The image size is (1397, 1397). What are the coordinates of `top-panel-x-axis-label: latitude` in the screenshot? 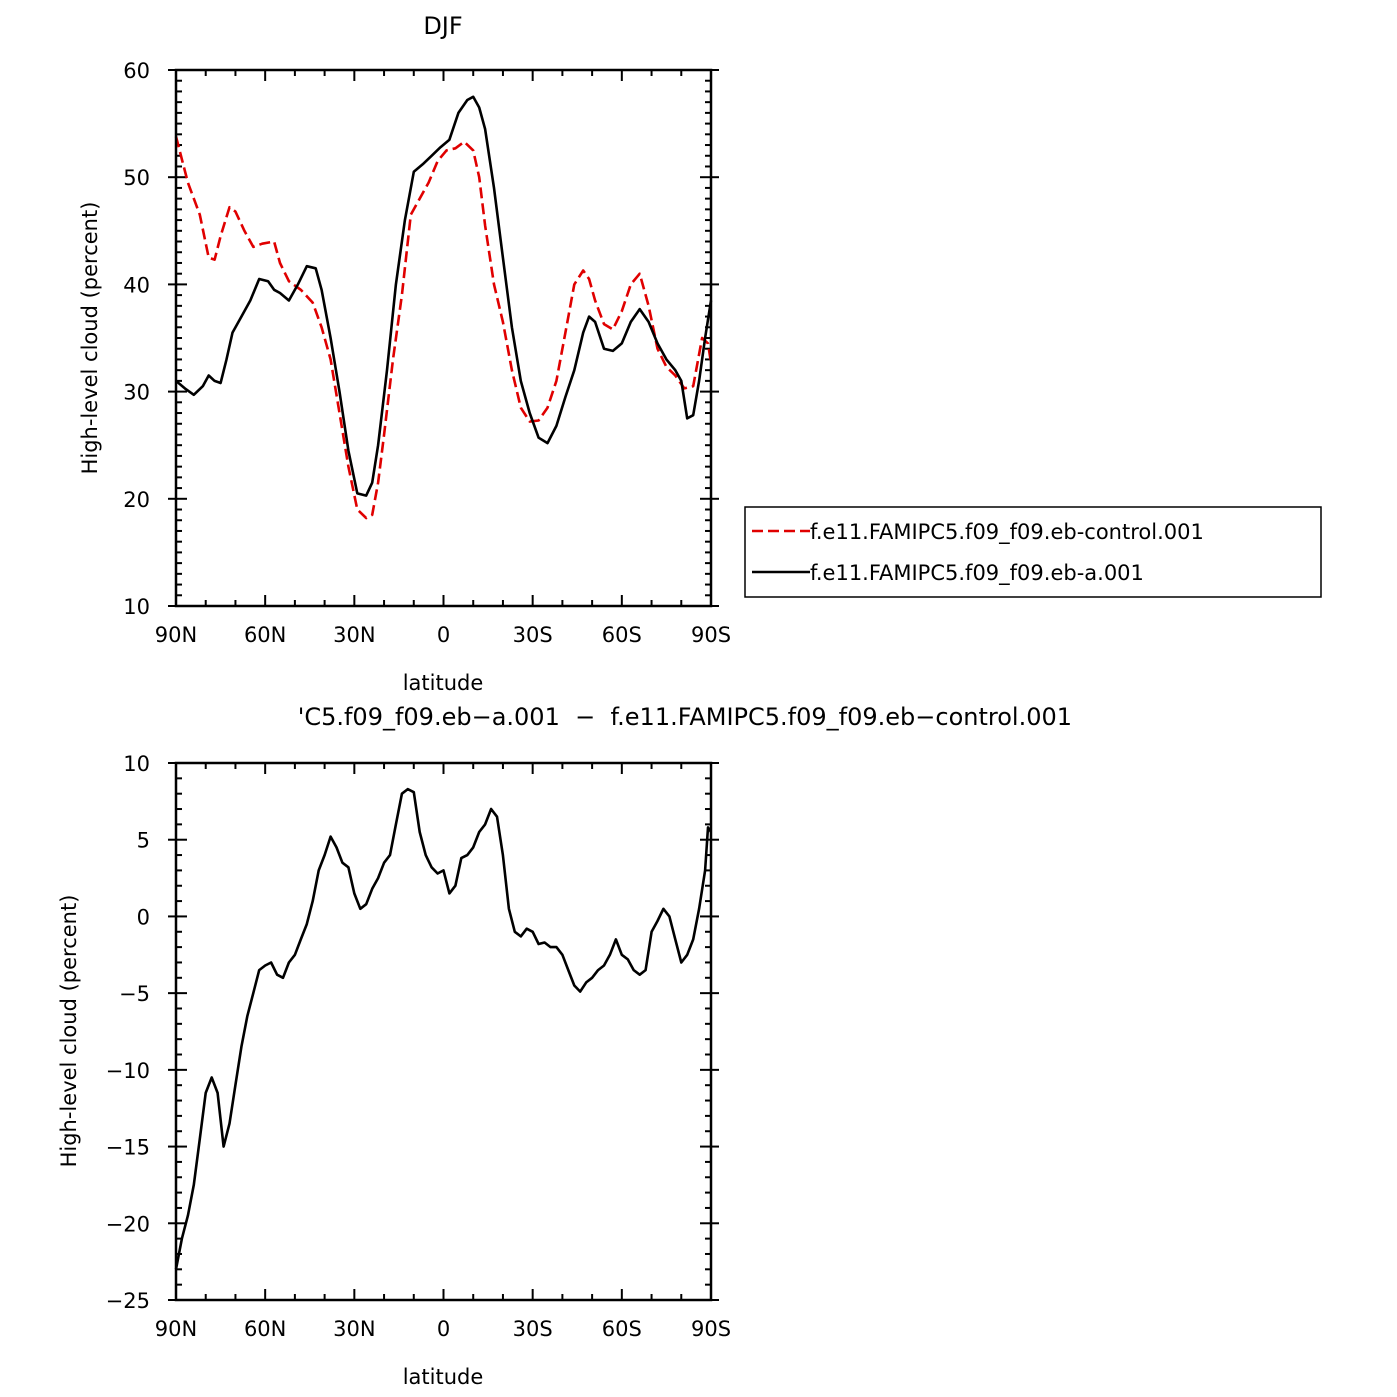 It's located at (443, 683).